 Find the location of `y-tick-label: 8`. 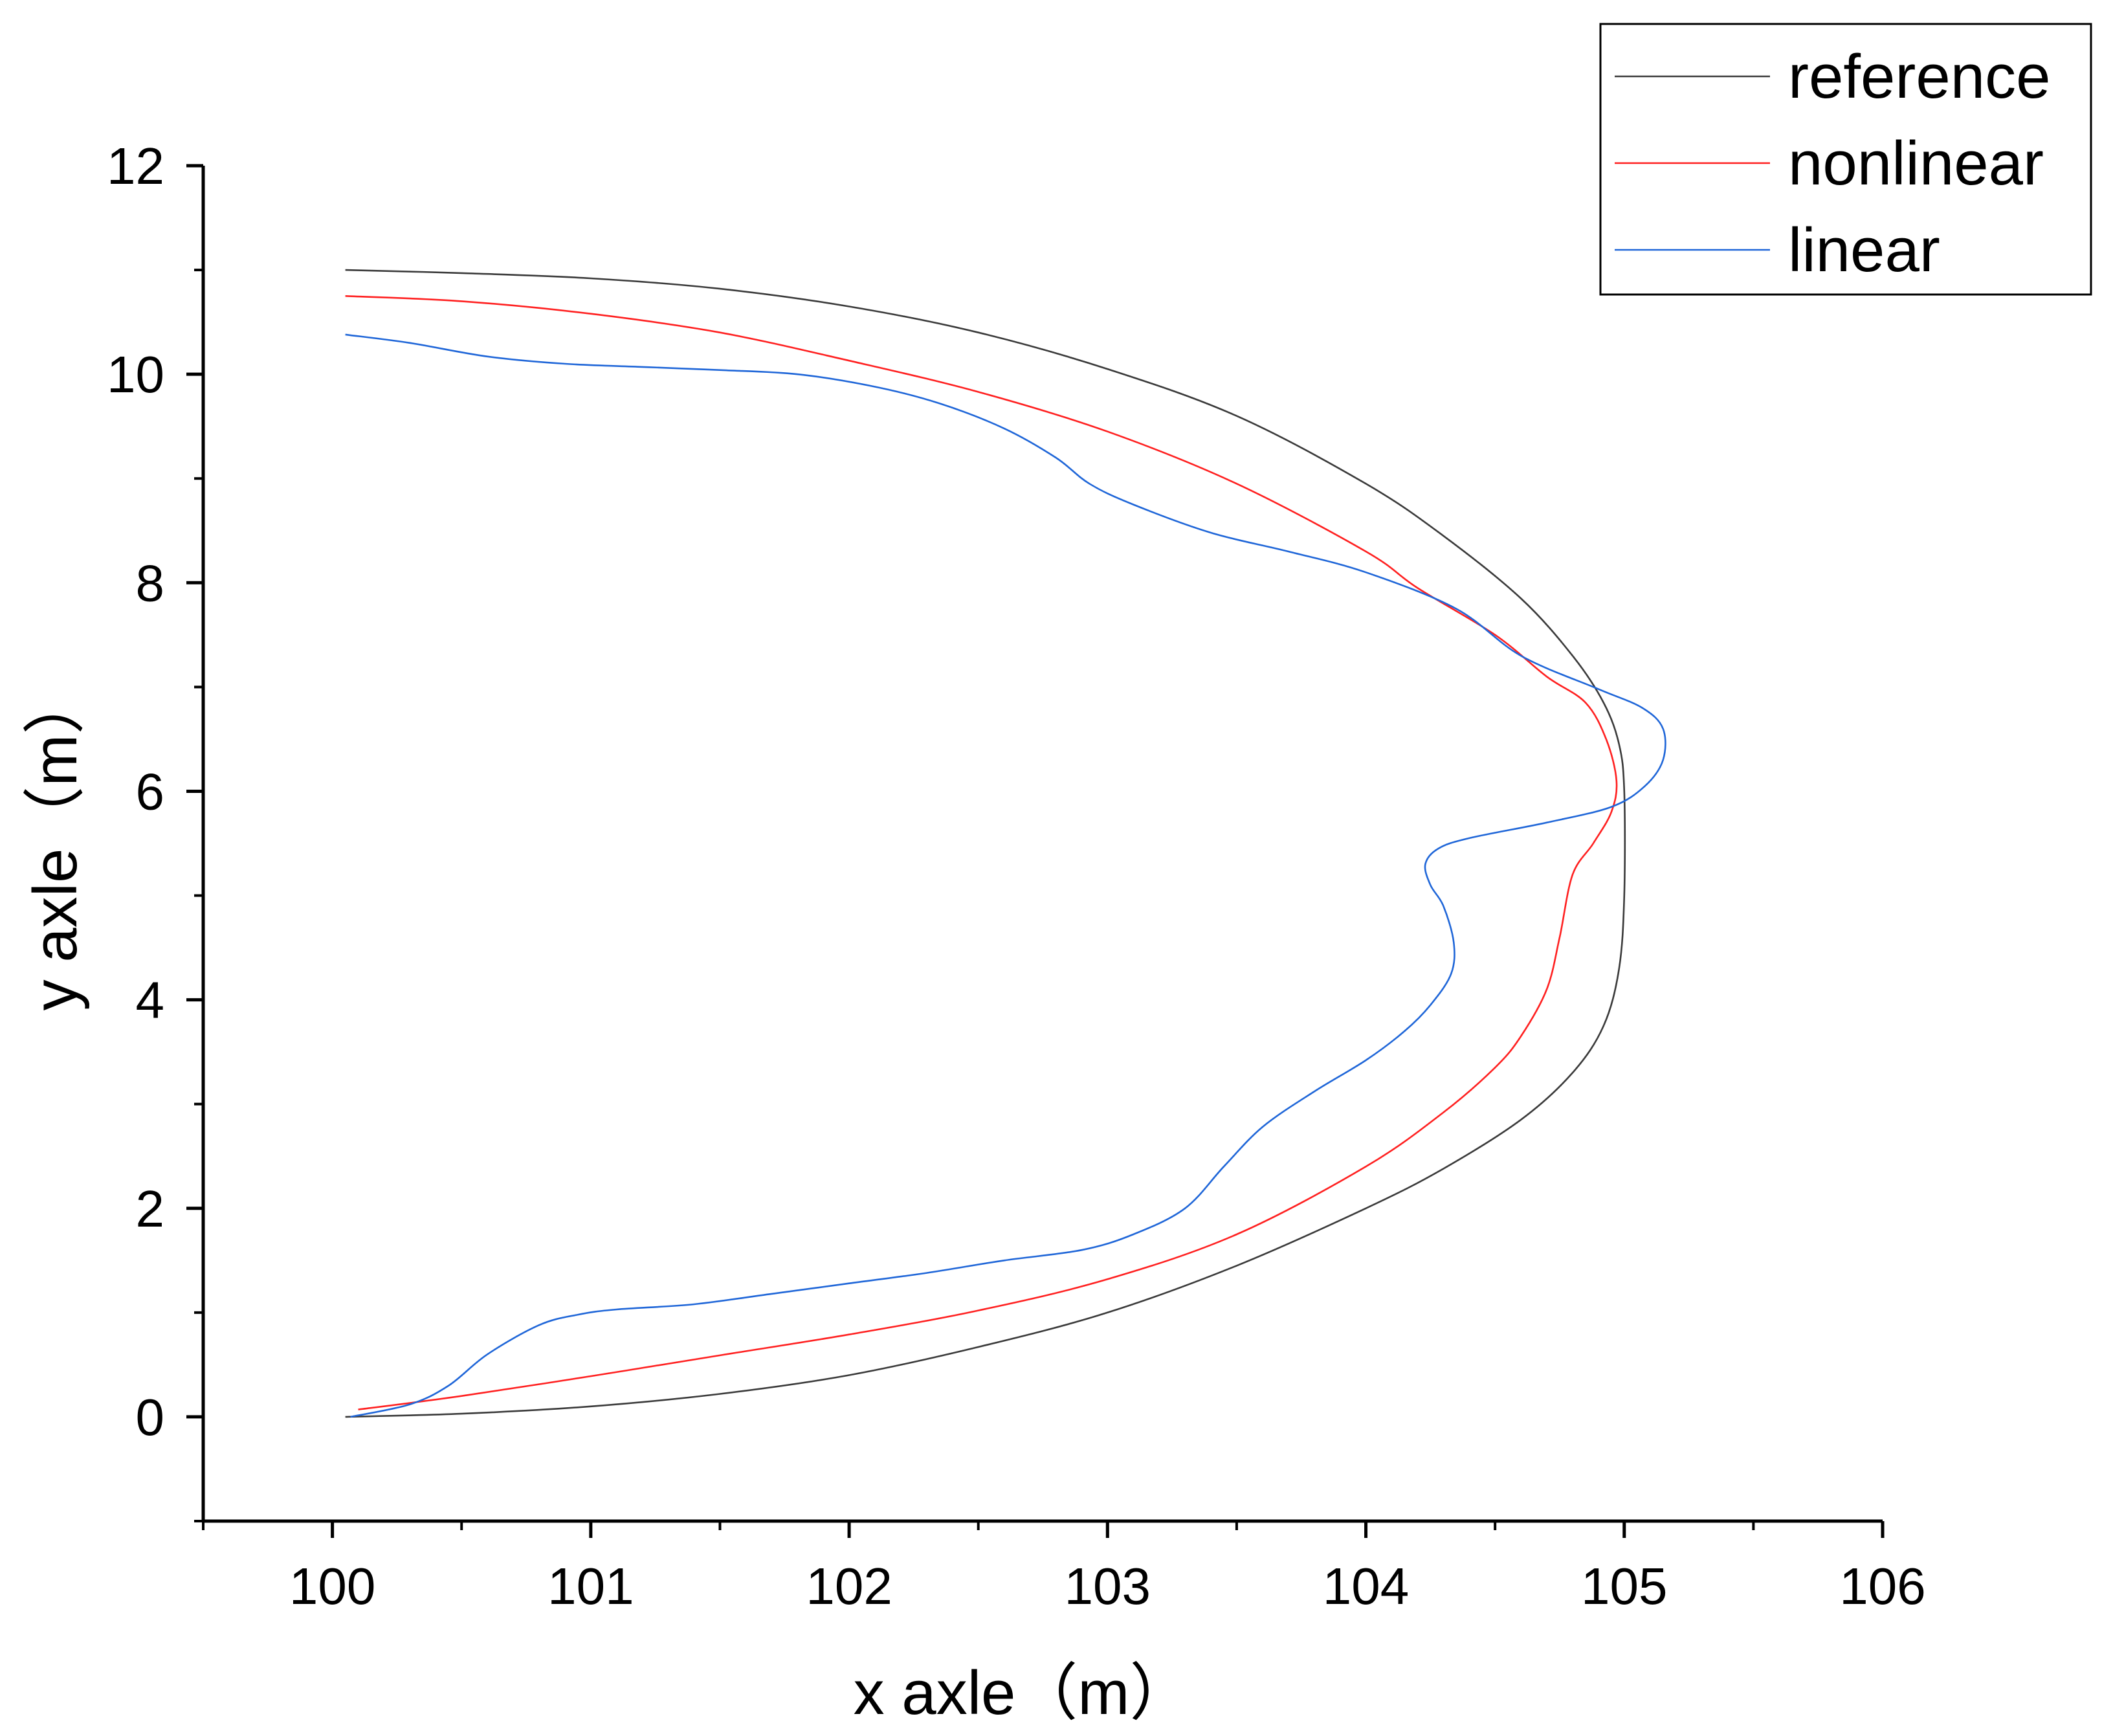

y-tick-label: 8 is located at coordinates (151, 583).